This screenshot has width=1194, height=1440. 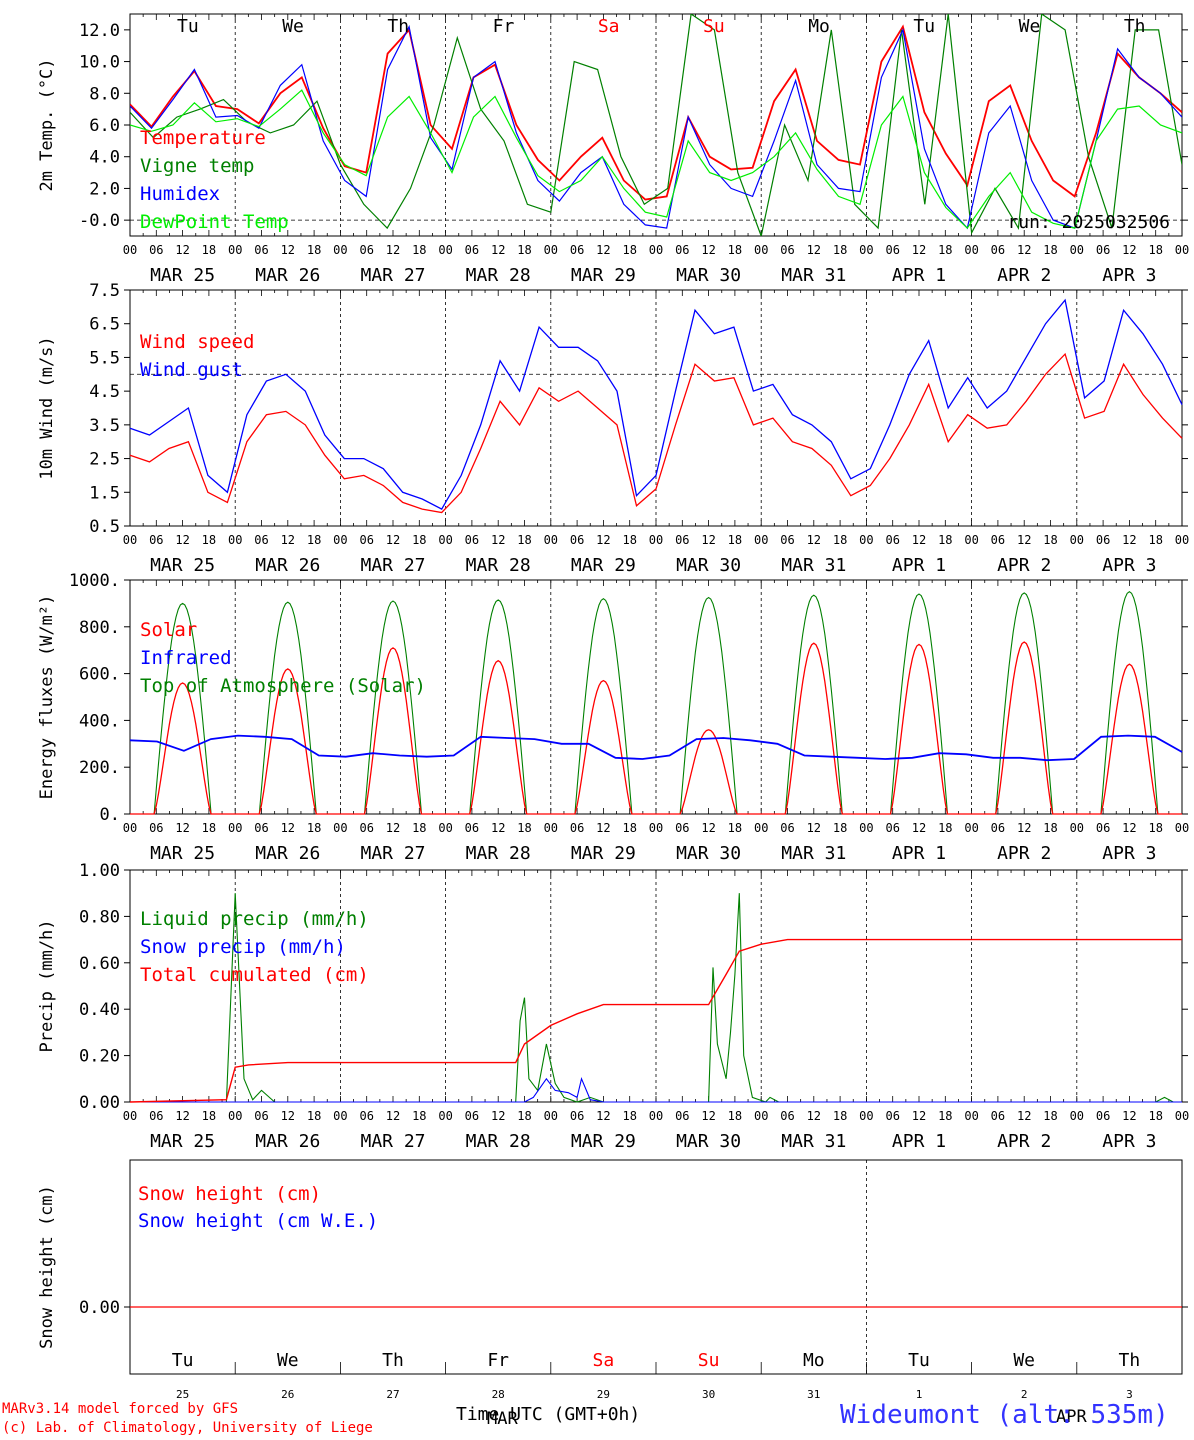 I want to click on y-tick-label: 0., so click(x=110, y=815).